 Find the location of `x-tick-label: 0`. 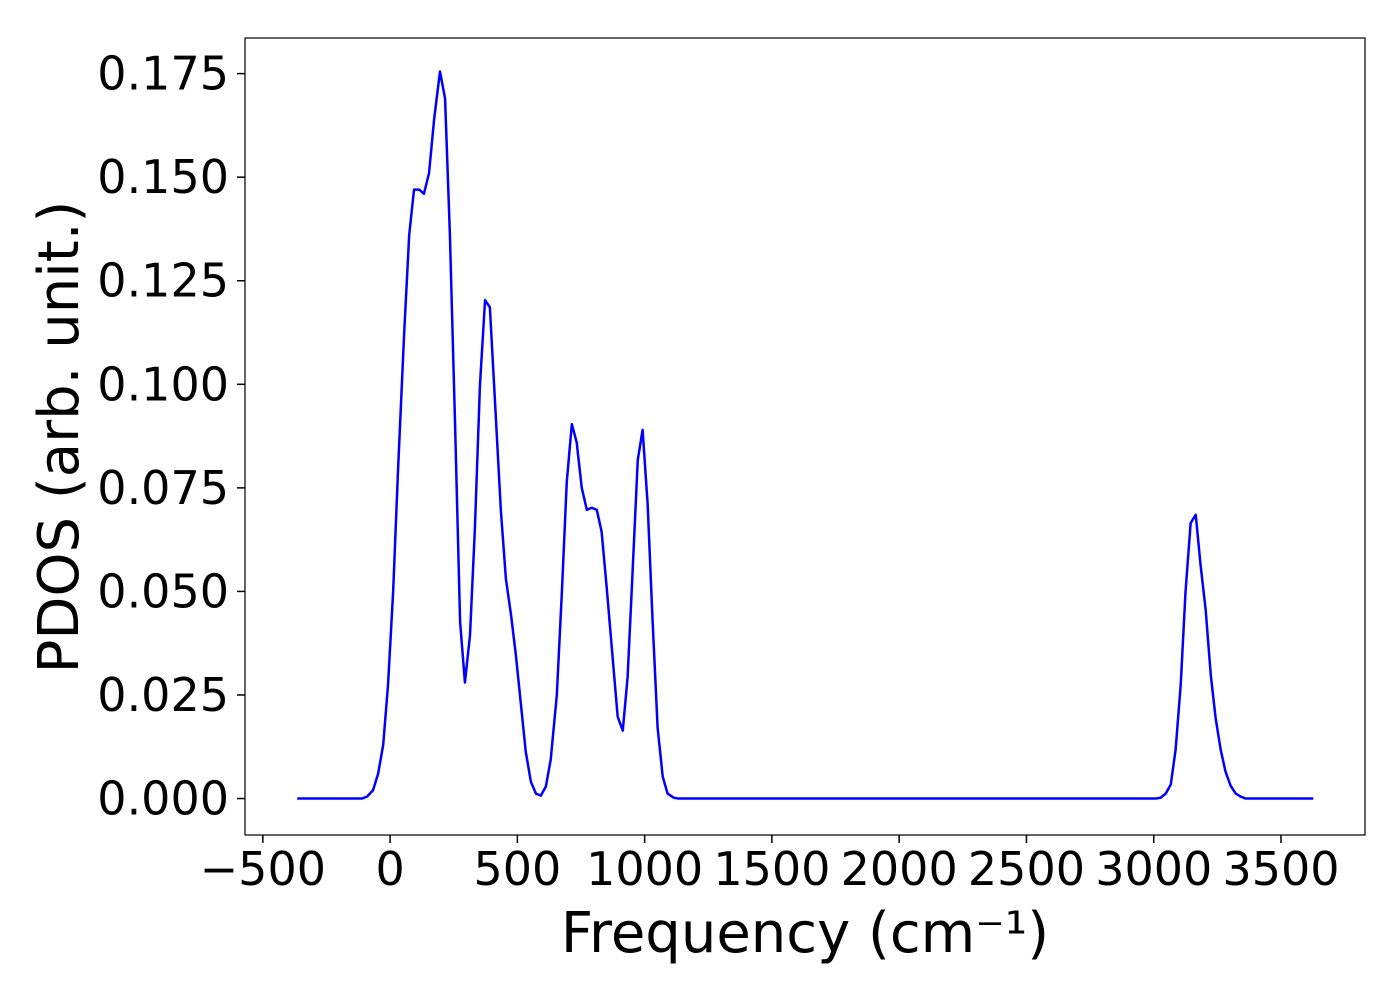

x-tick-label: 0 is located at coordinates (389, 869).